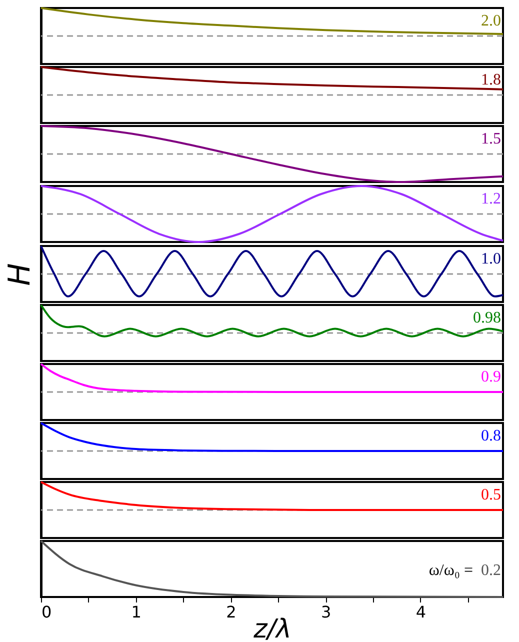 The width and height of the screenshot is (519, 642). Describe the element at coordinates (487, 317) in the screenshot. I see `series-label: 0.98` at that location.